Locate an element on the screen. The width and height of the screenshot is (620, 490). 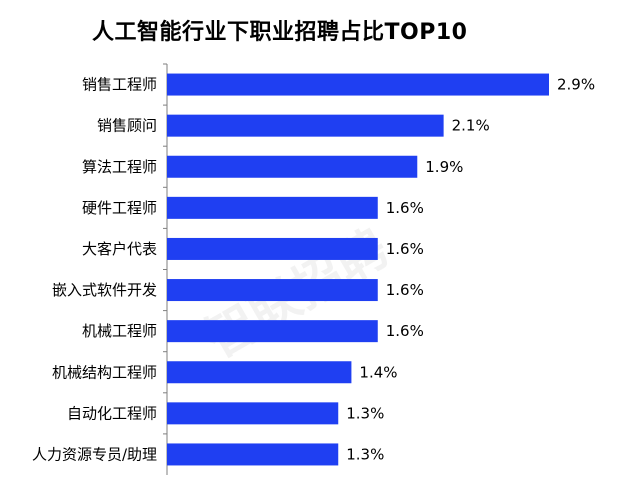
value-label: 2.9% is located at coordinates (576, 85).